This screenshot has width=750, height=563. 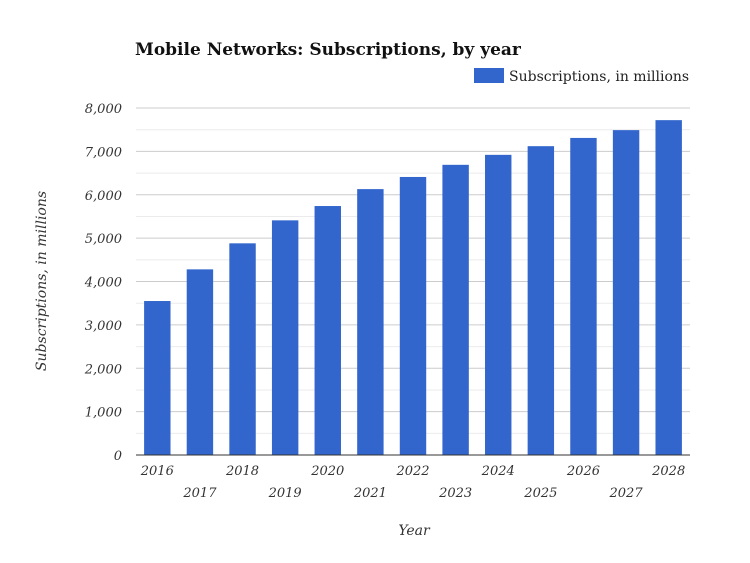 I want to click on y-tick-label: 2,000, so click(x=103, y=369).